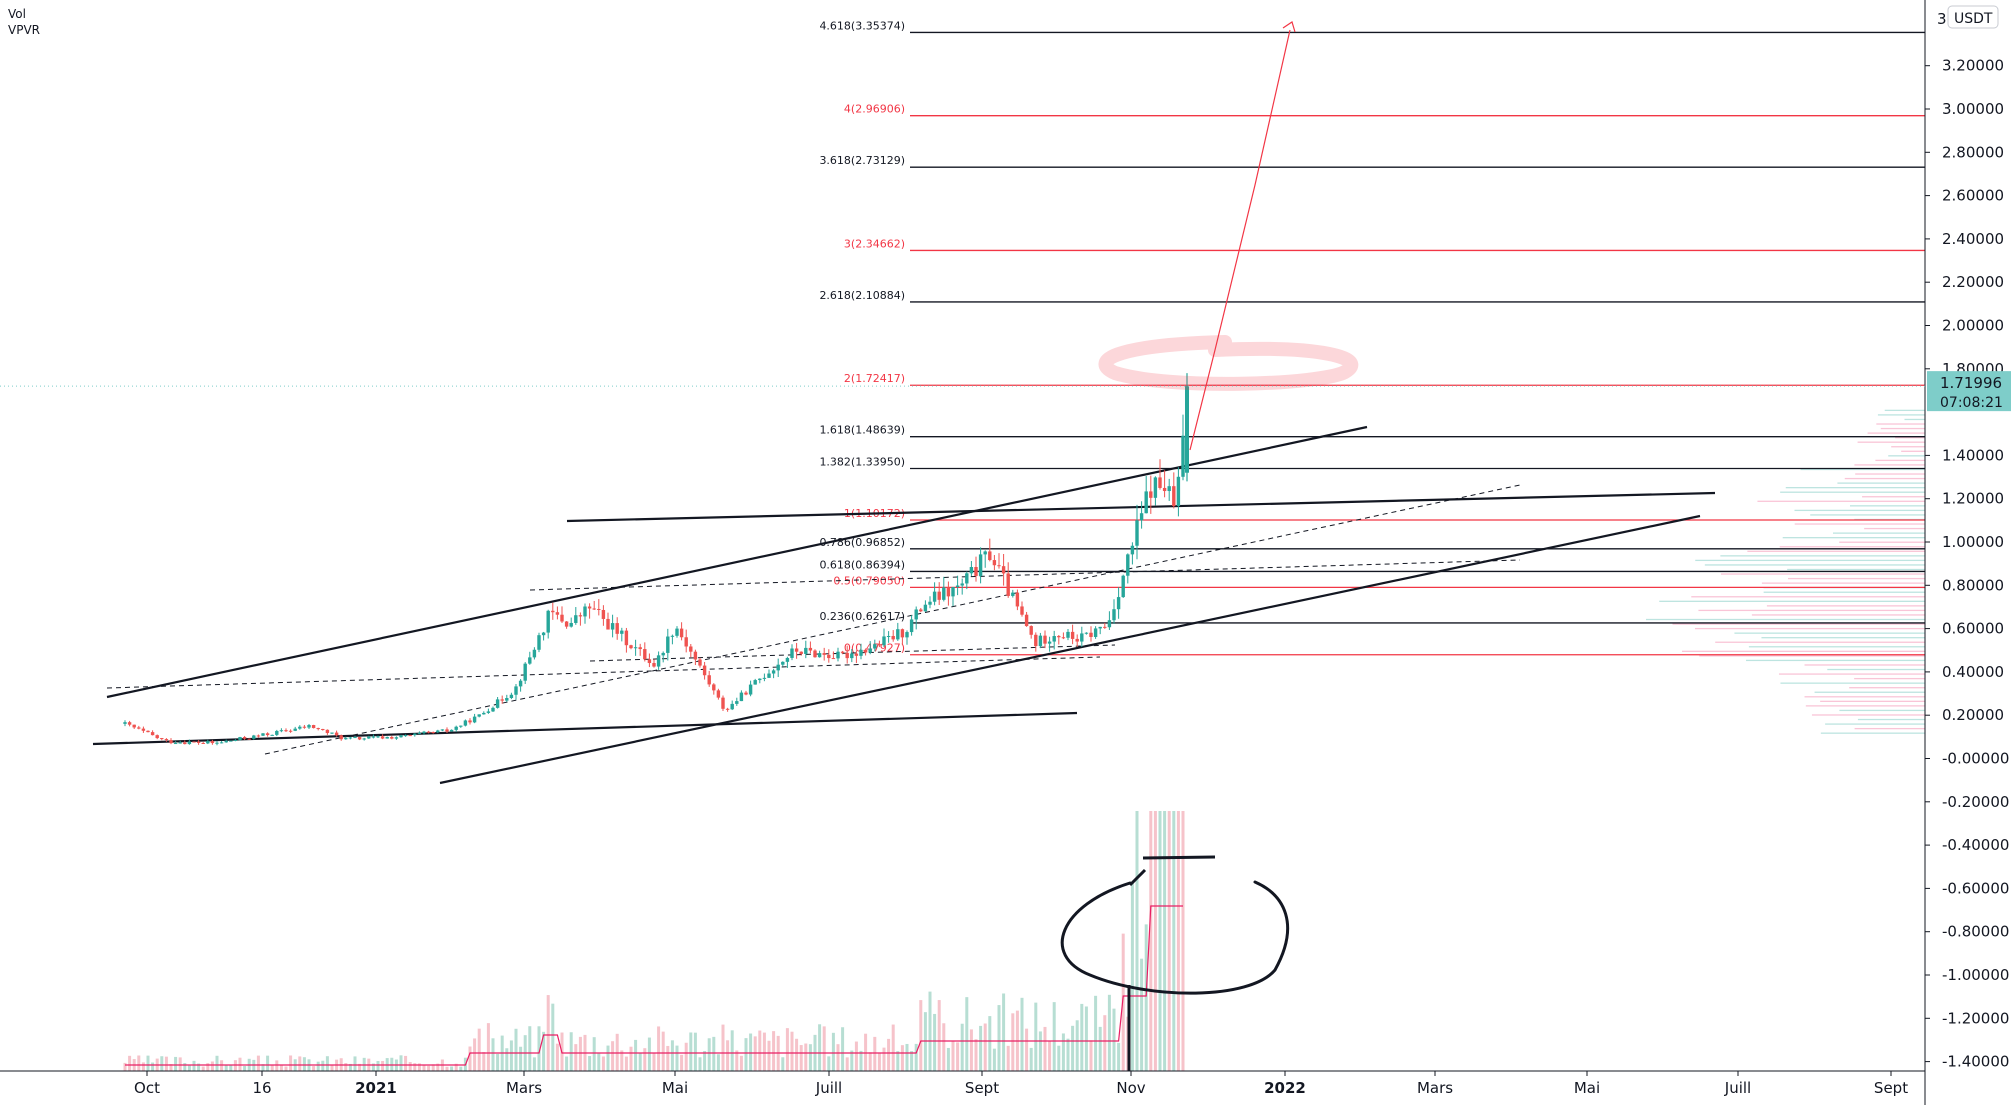 The image size is (2013, 1105). Describe the element at coordinates (1973, 19) in the screenshot. I see `currency-label: USDT` at that location.